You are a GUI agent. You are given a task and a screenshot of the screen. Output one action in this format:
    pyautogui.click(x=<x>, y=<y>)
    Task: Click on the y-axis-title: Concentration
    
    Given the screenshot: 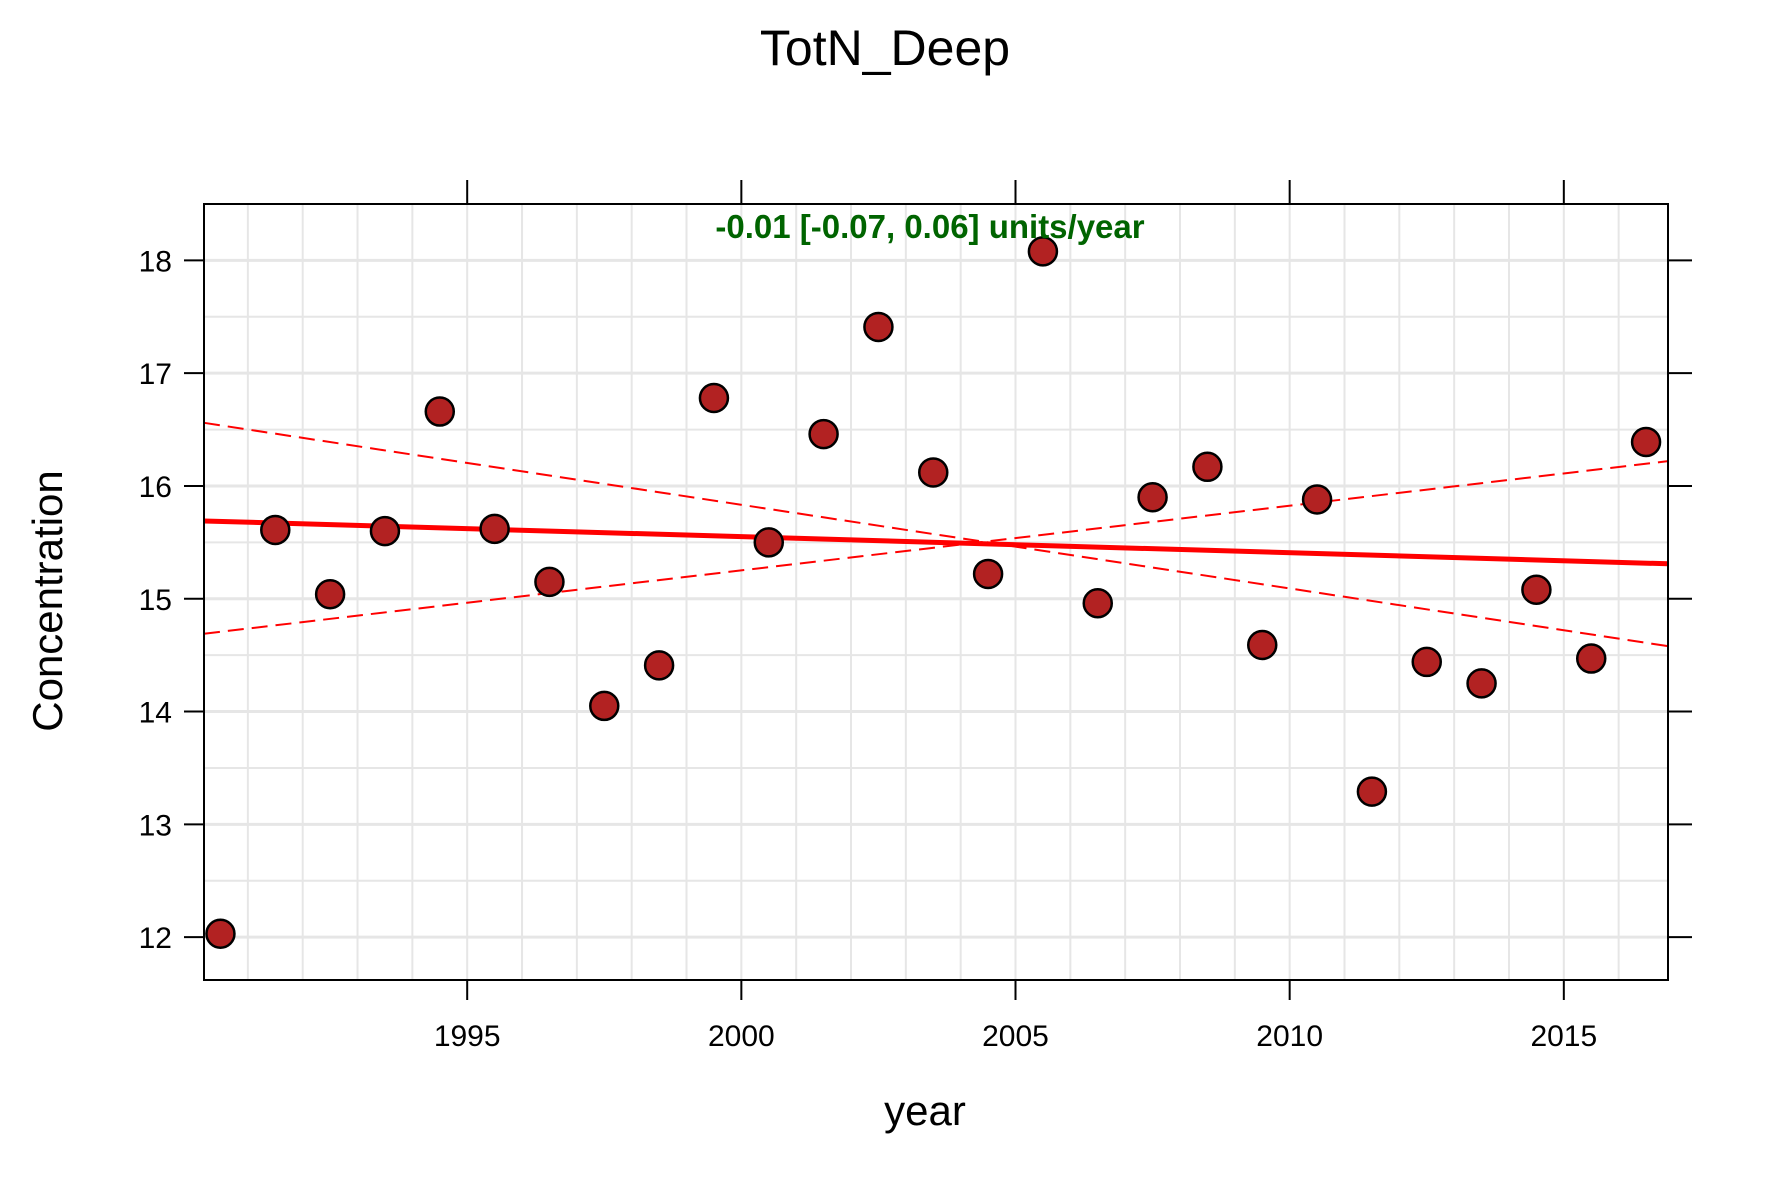 What is the action you would take?
    pyautogui.click(x=47, y=601)
    